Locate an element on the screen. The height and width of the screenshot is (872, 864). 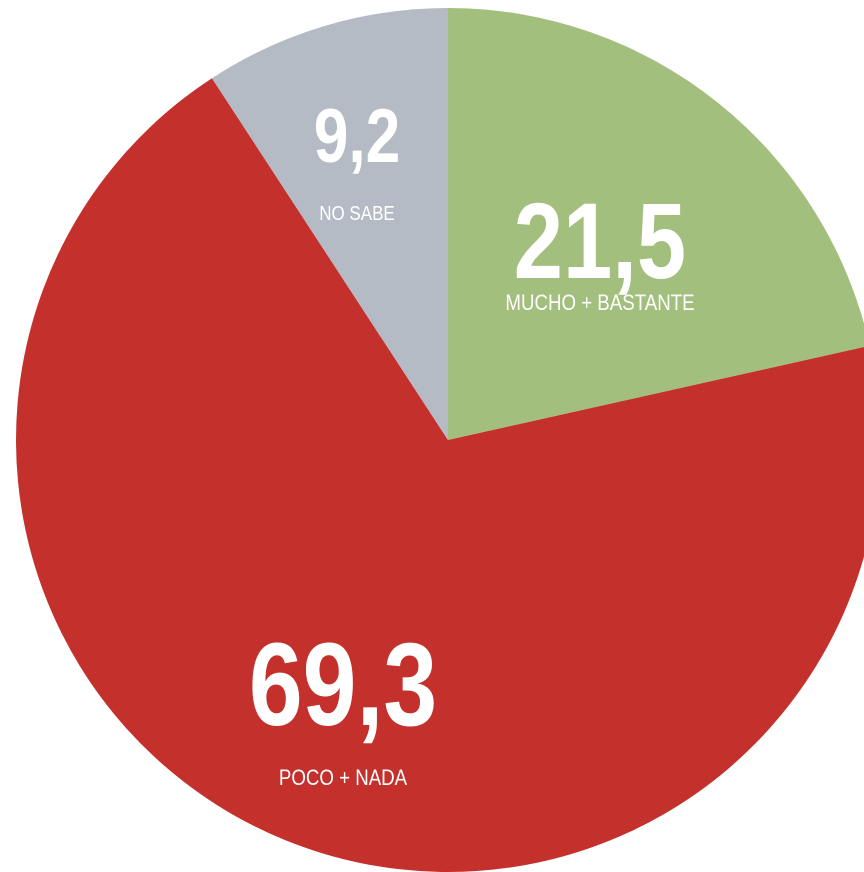
category-label: NO SABE is located at coordinates (357, 213).